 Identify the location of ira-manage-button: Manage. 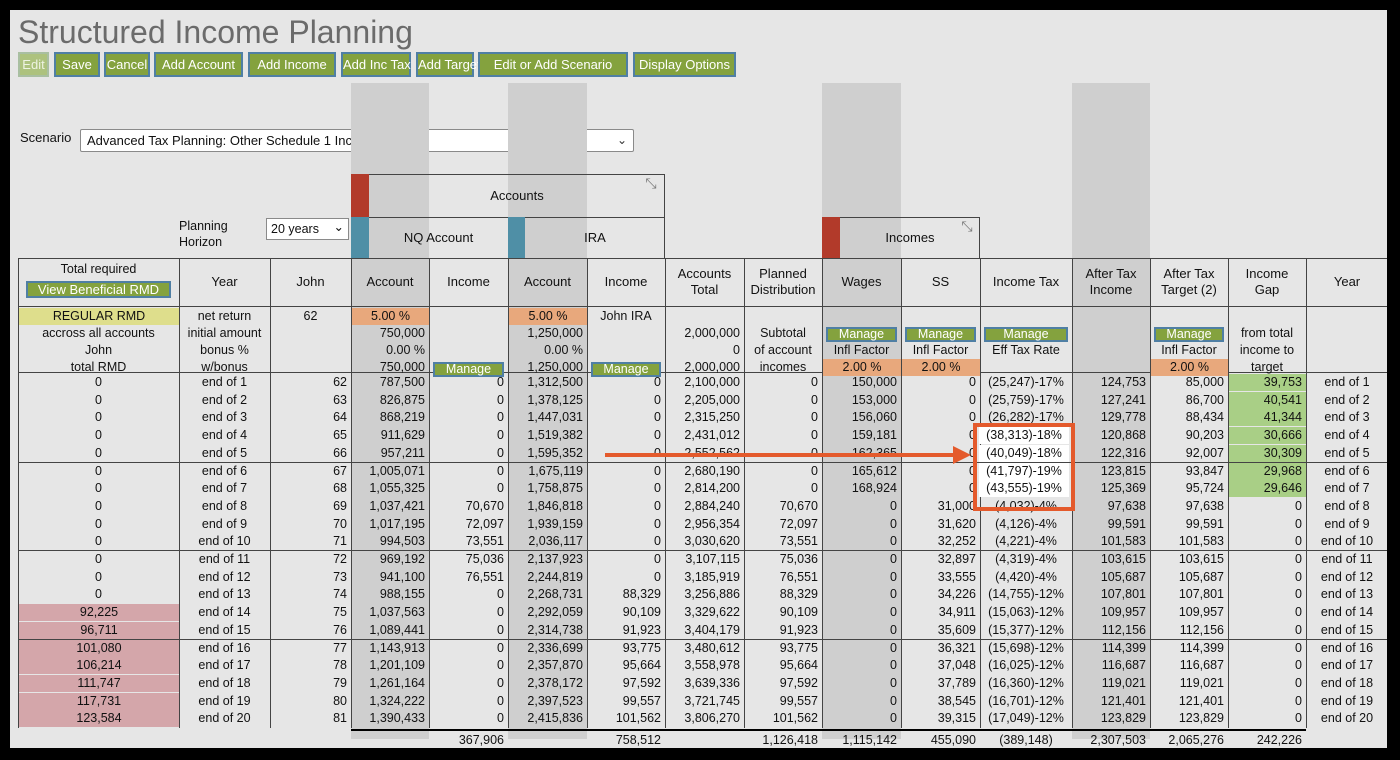
(626, 369).